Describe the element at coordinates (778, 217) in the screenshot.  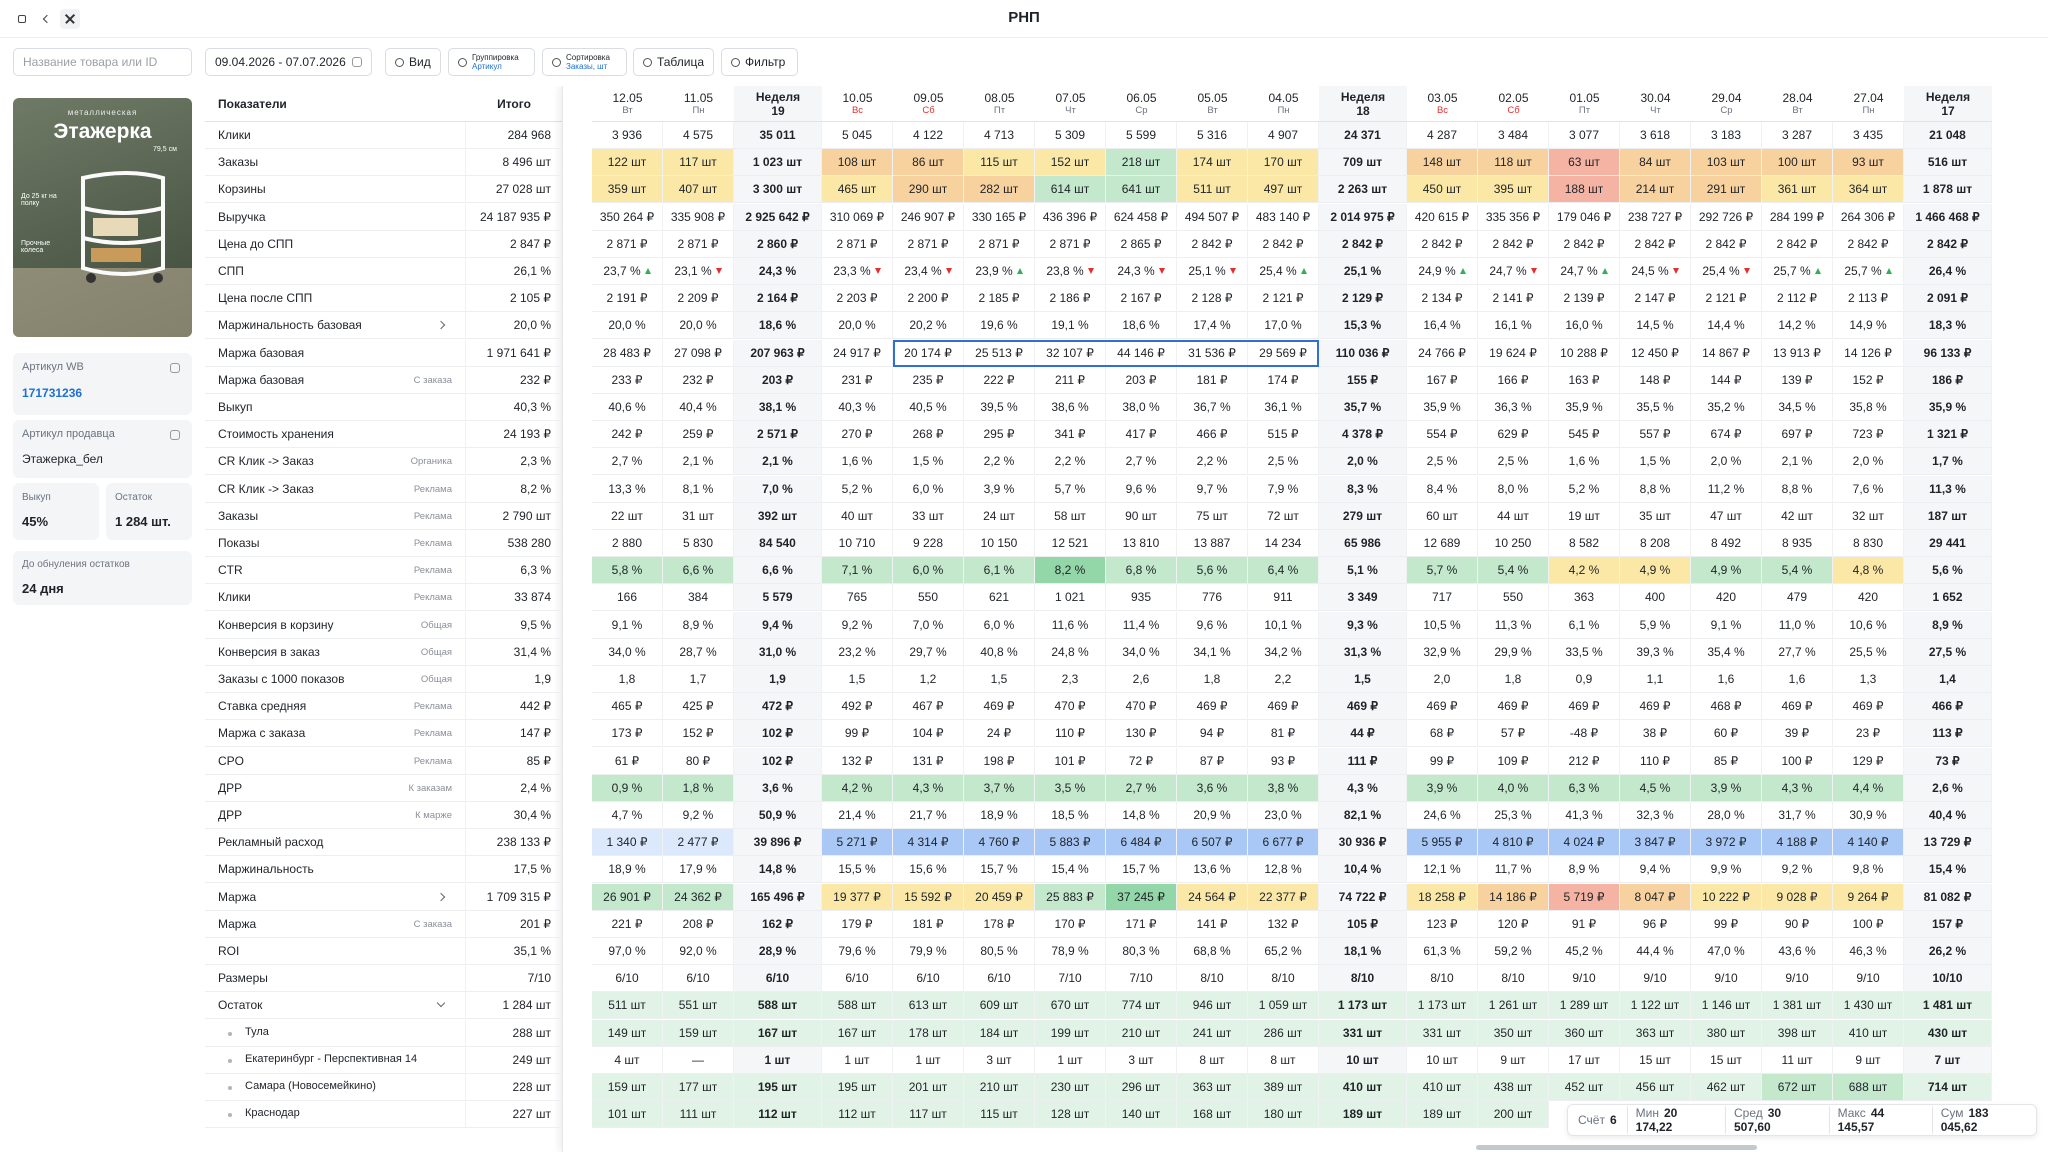
I see `value-cell: 2 925 642 ₽` at that location.